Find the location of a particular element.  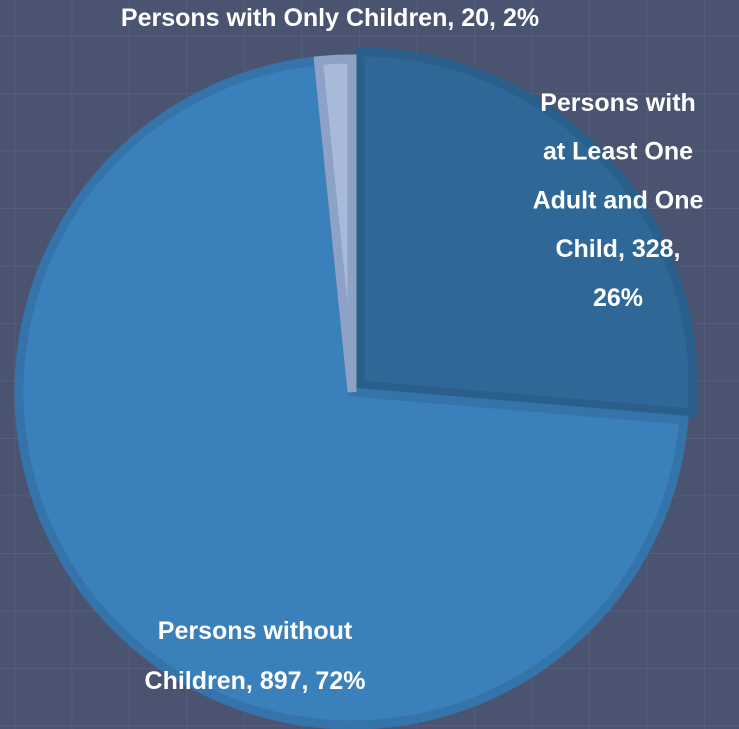

data-label: Persons with Only Children, 20, 2% is located at coordinates (330, 18).